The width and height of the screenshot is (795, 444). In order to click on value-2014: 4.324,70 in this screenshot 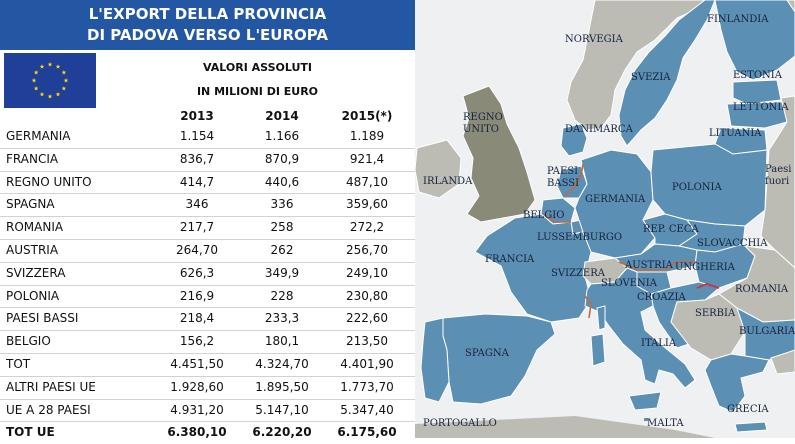, I will do `click(282, 363)`.